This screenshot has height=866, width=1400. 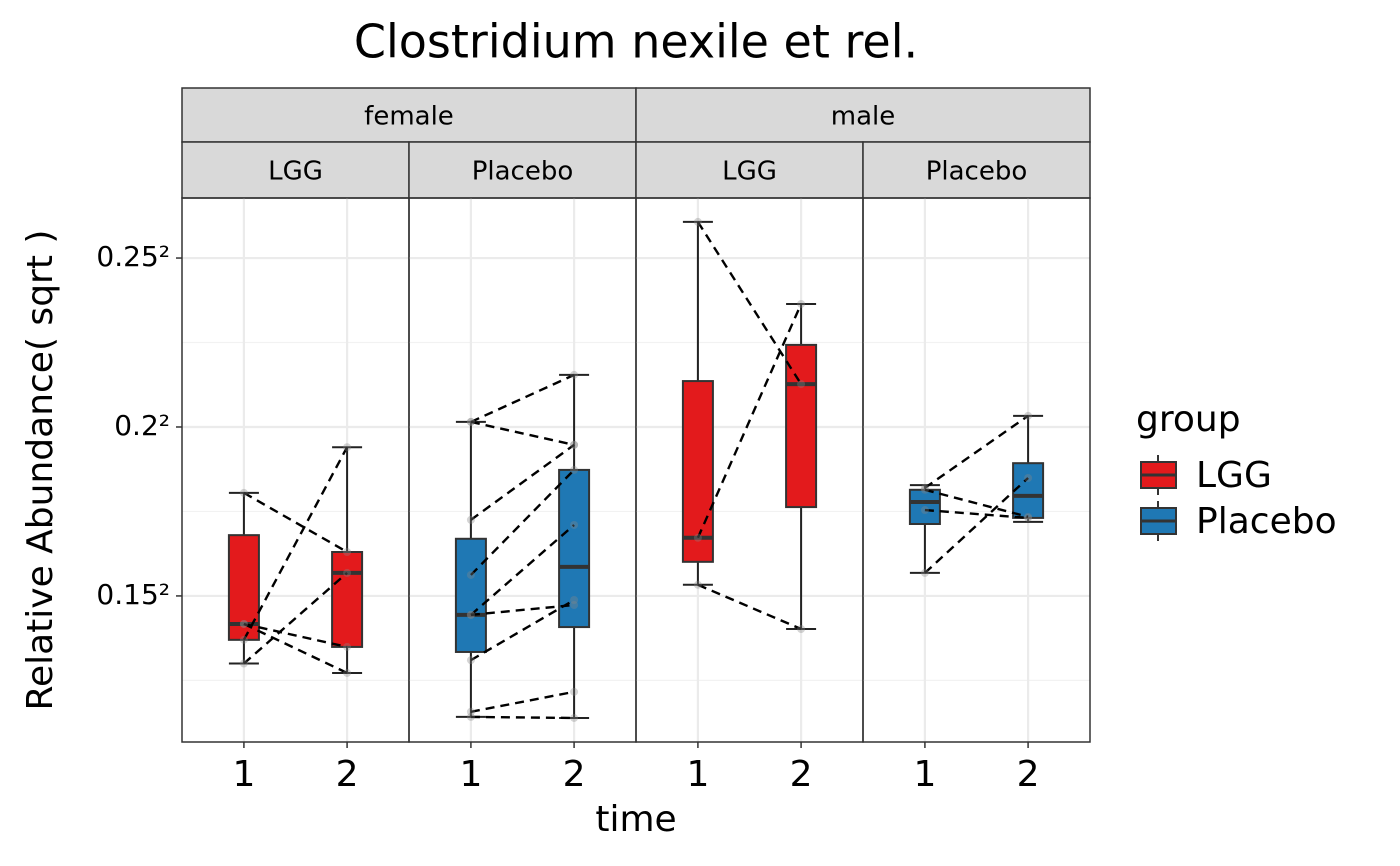 What do you see at coordinates (133, 594) in the screenshot?
I see `y-tick-label: 0.15²` at bounding box center [133, 594].